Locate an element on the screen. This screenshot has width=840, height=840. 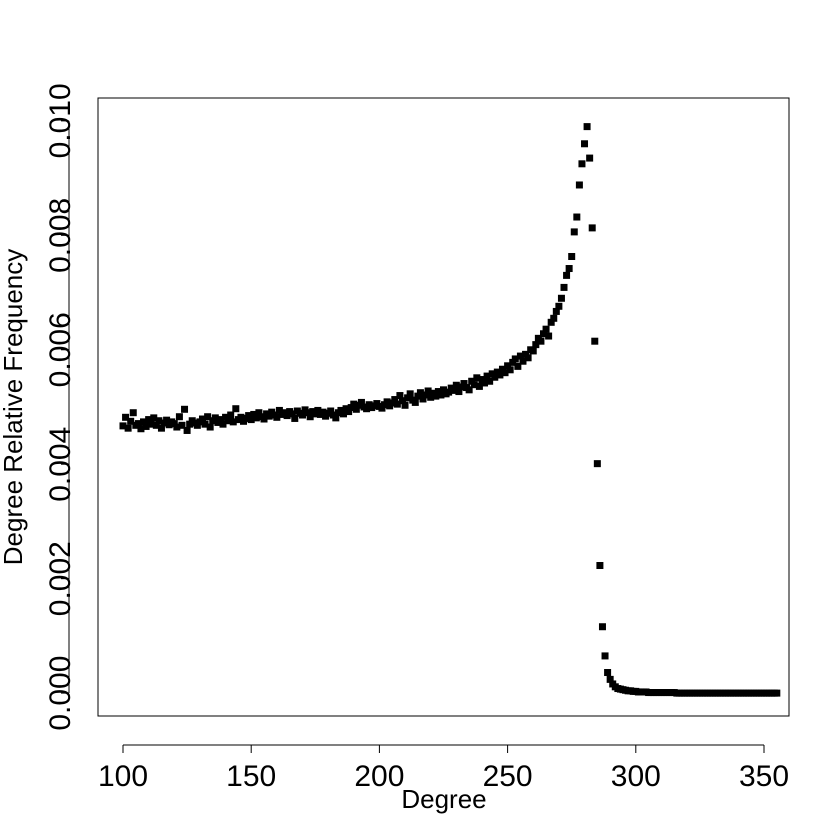
x-tick-label: 300 is located at coordinates (636, 776).